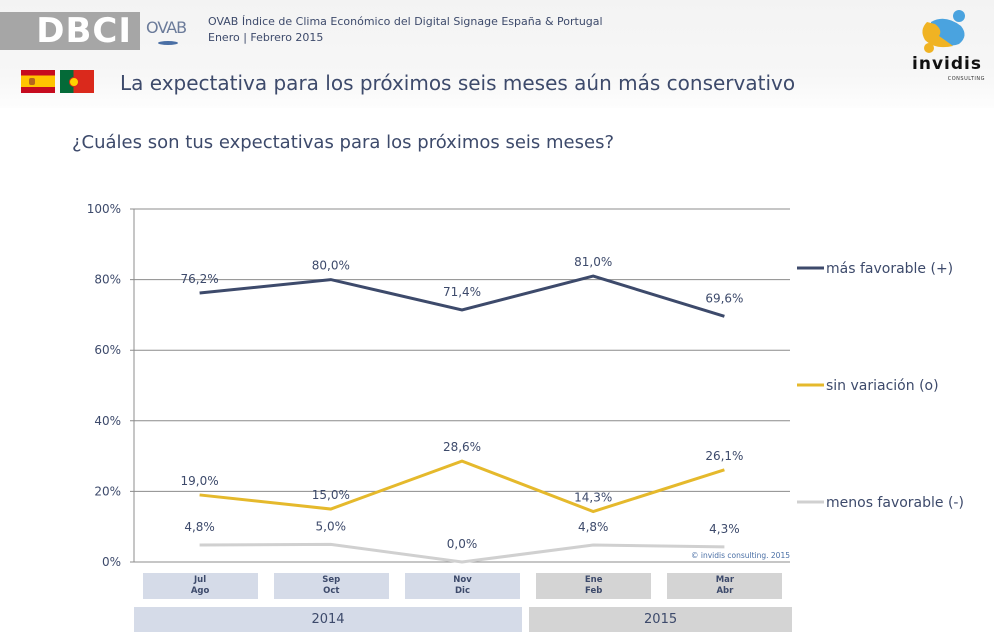 Image resolution: width=994 pixels, height=644 pixels. Describe the element at coordinates (593, 498) in the screenshot. I see `data-label: 14,3%` at that location.